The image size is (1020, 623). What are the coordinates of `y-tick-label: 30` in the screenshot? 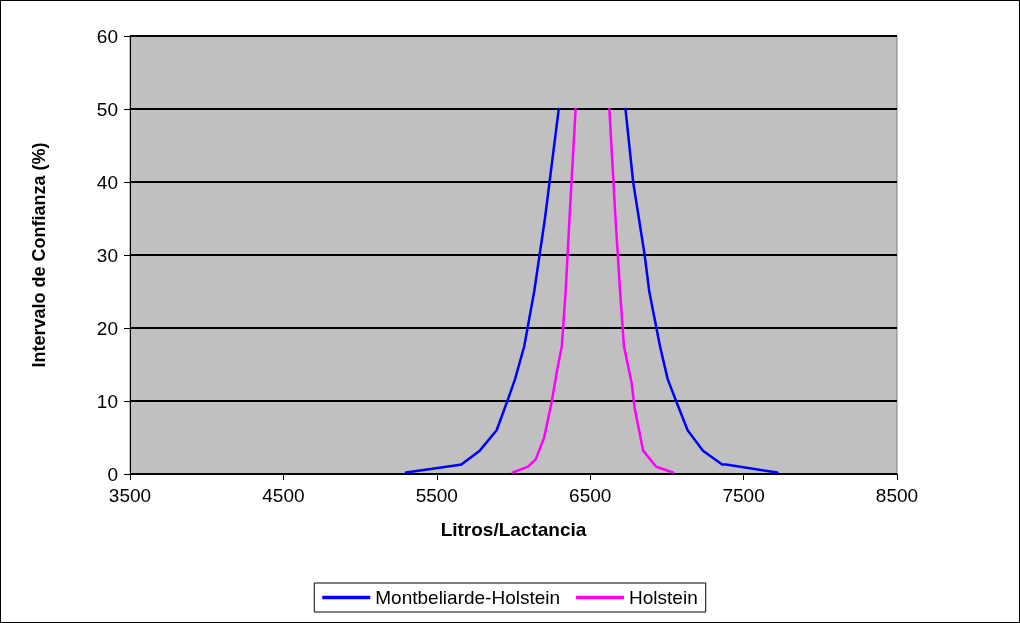 It's located at (107, 255).